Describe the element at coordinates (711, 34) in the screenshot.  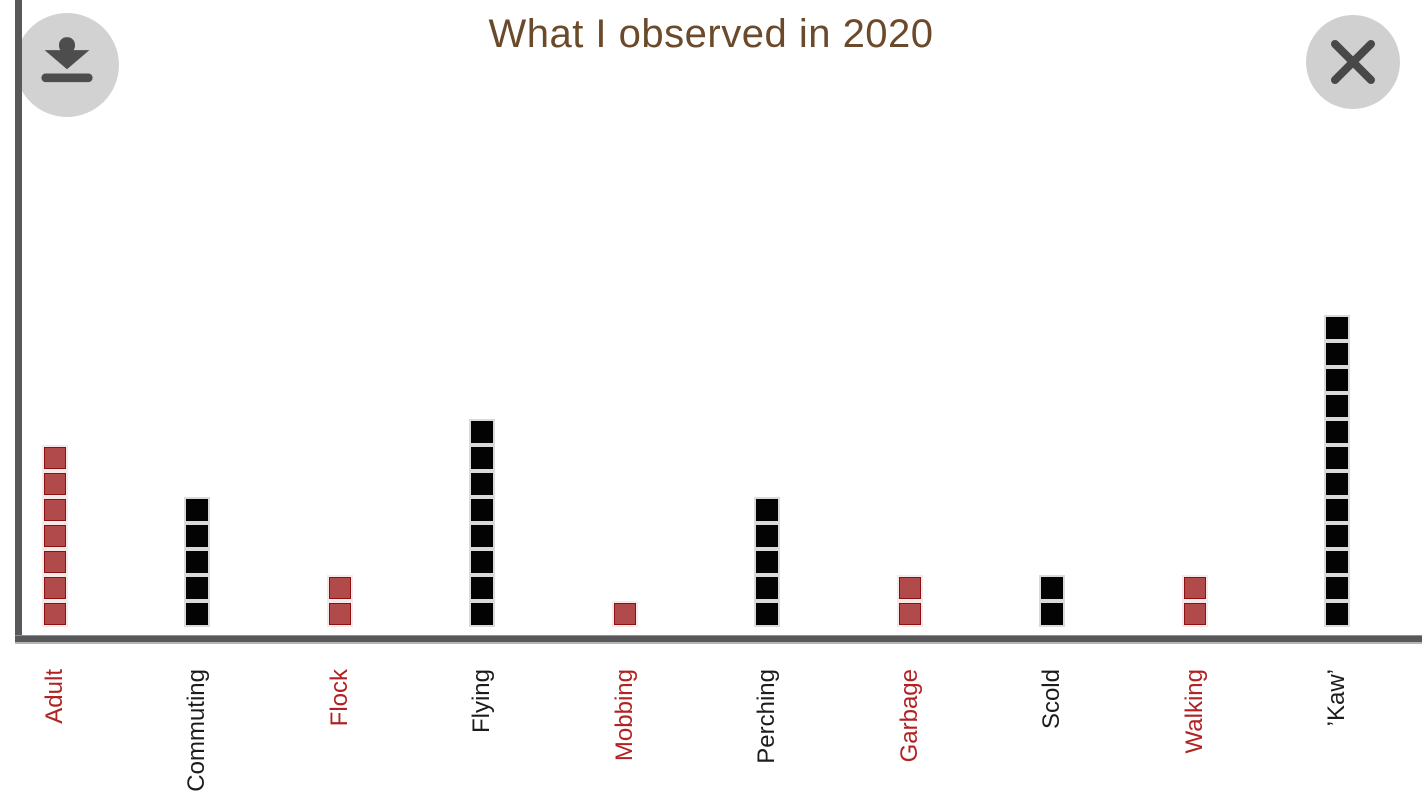
I see `chart-title: What I observed in 2020` at that location.